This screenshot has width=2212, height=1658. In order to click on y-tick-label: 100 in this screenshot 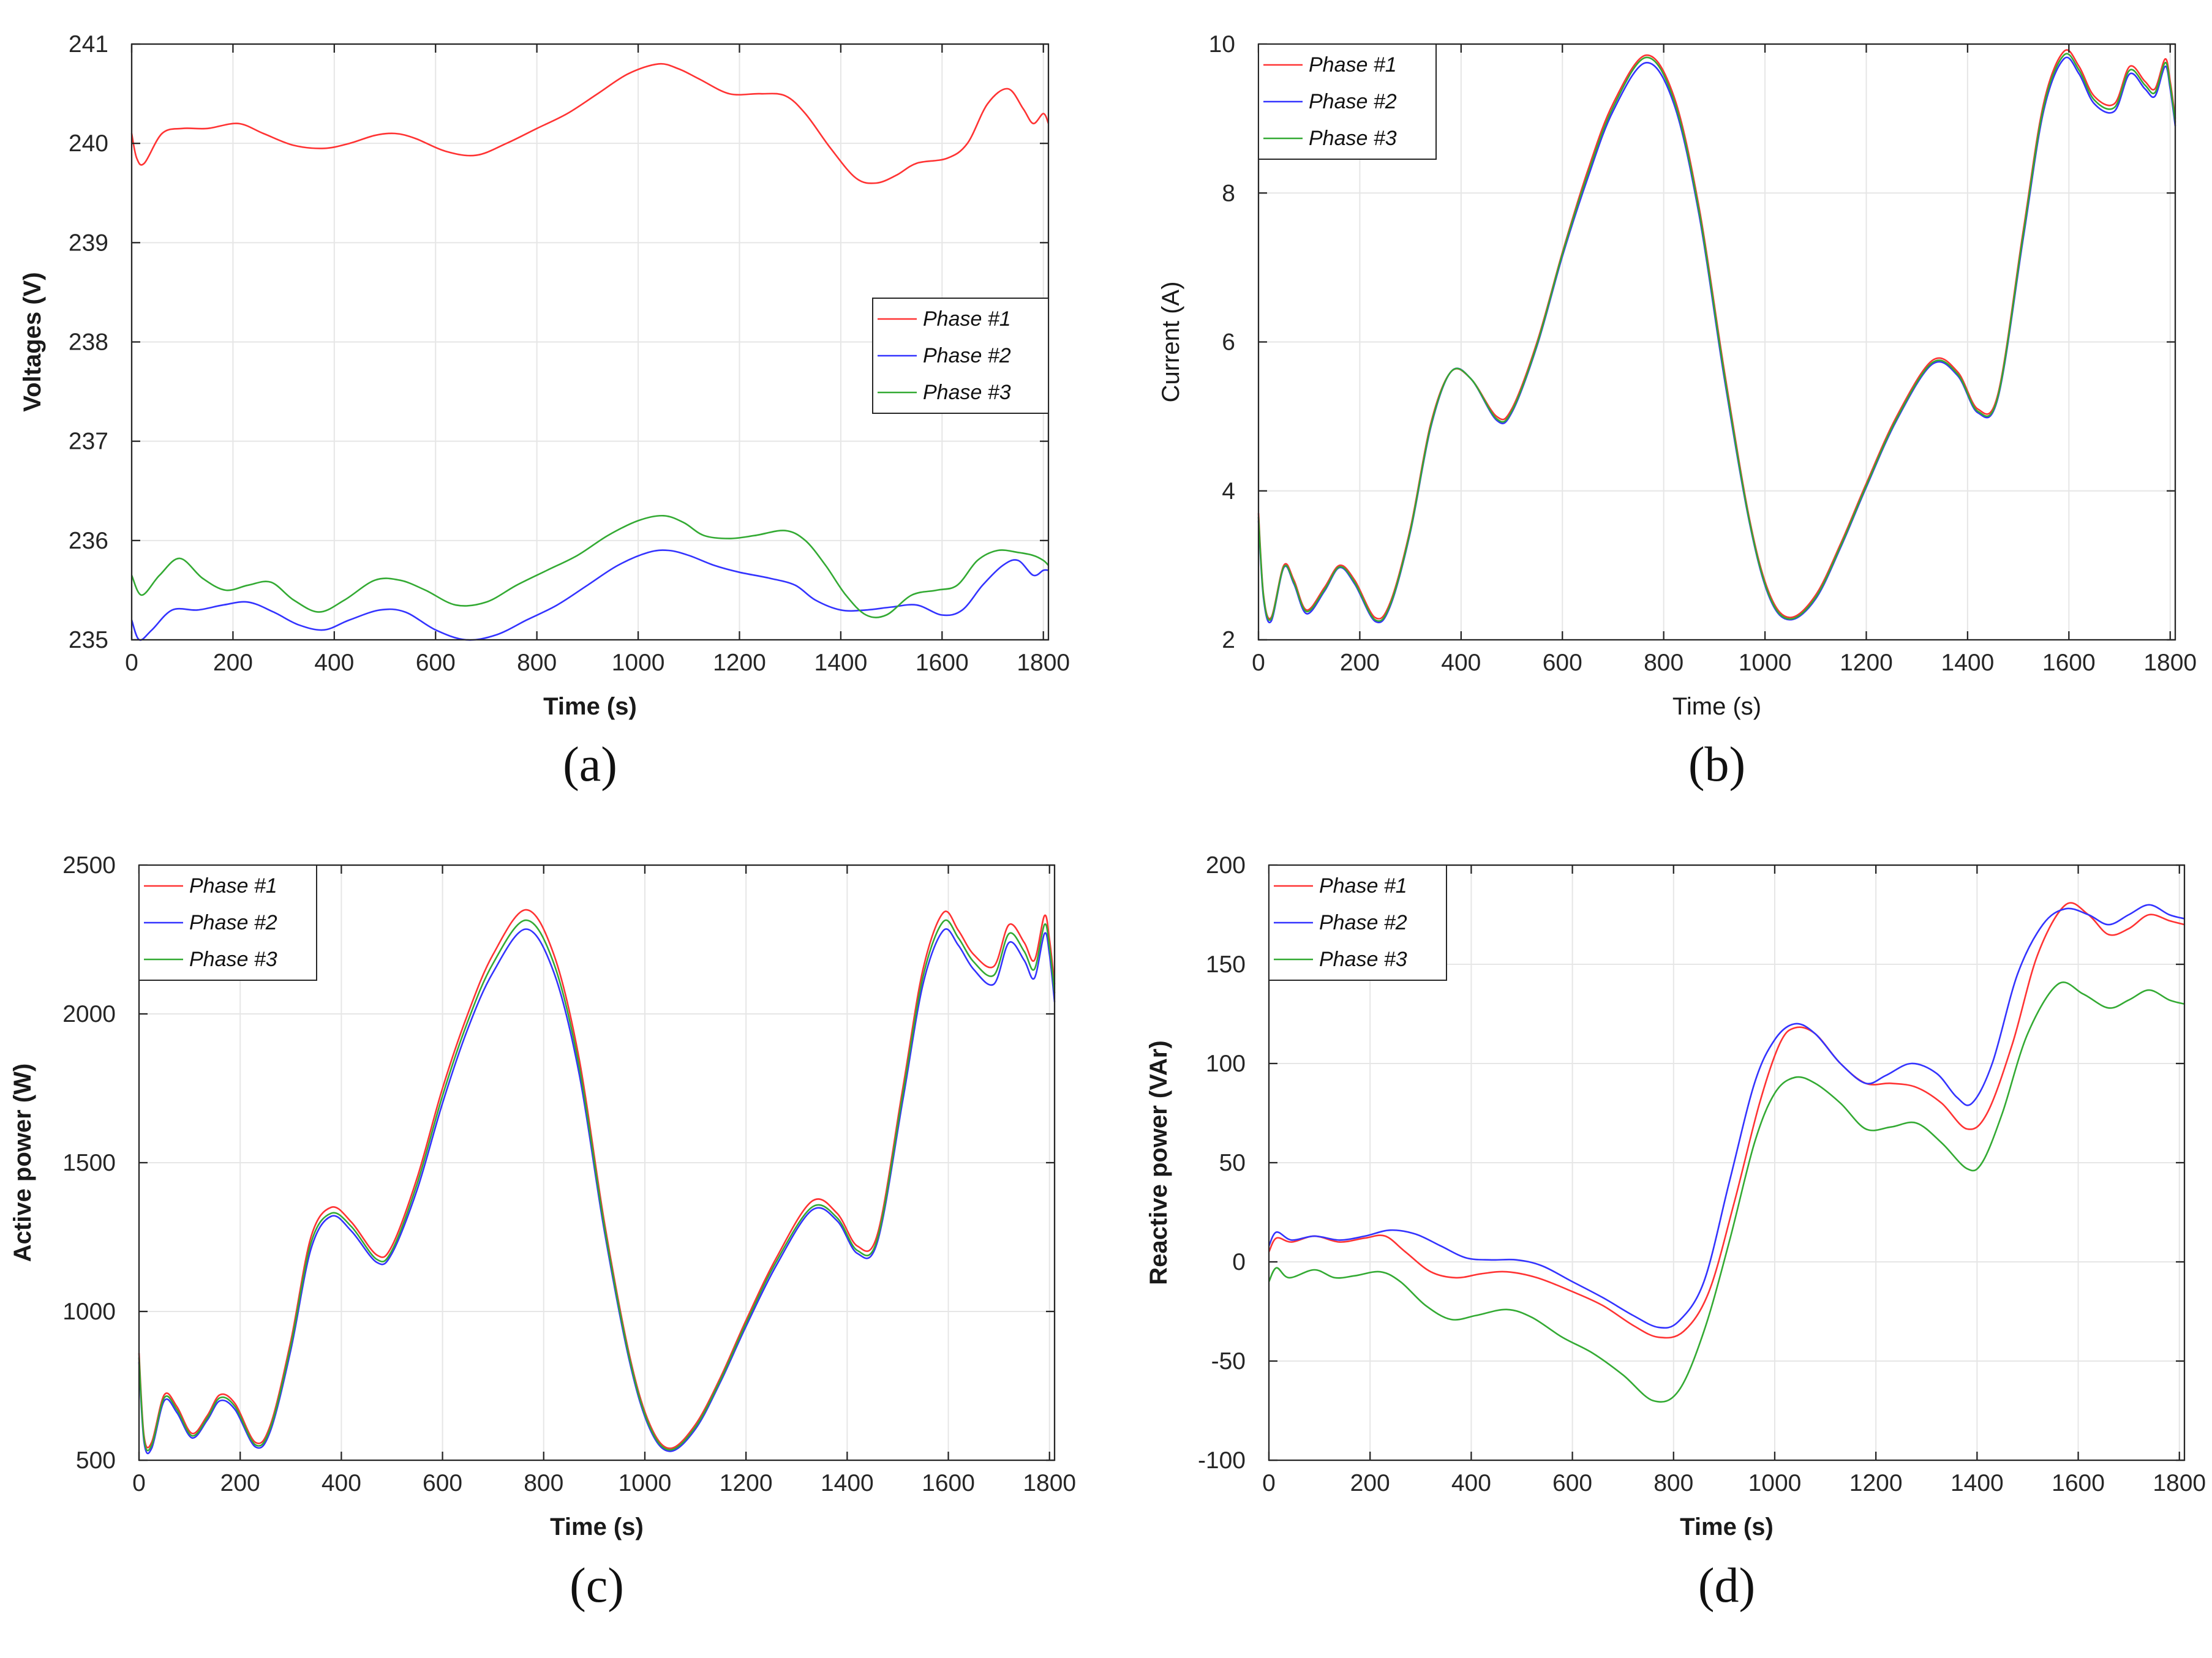, I will do `click(1226, 1064)`.